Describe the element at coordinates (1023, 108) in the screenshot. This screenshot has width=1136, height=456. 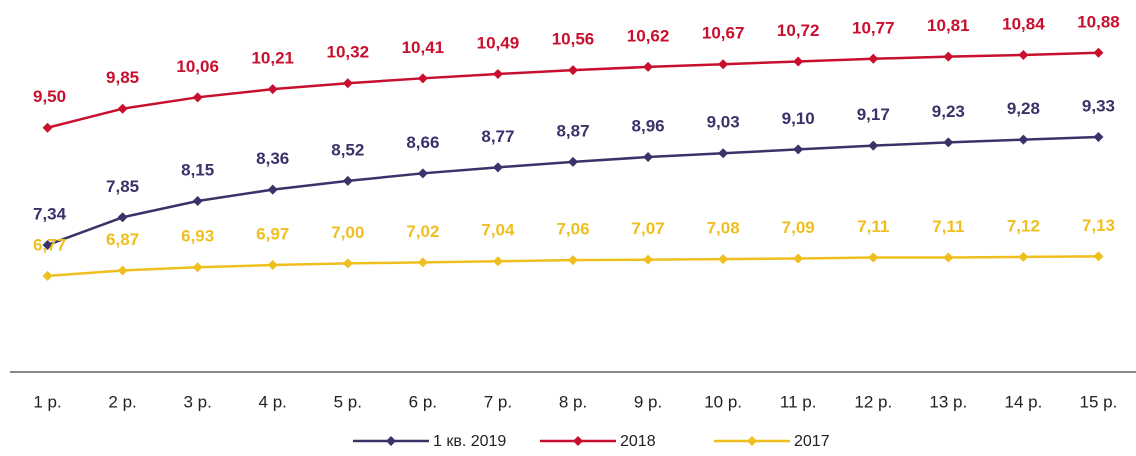
I see `value-label: 9,28` at that location.